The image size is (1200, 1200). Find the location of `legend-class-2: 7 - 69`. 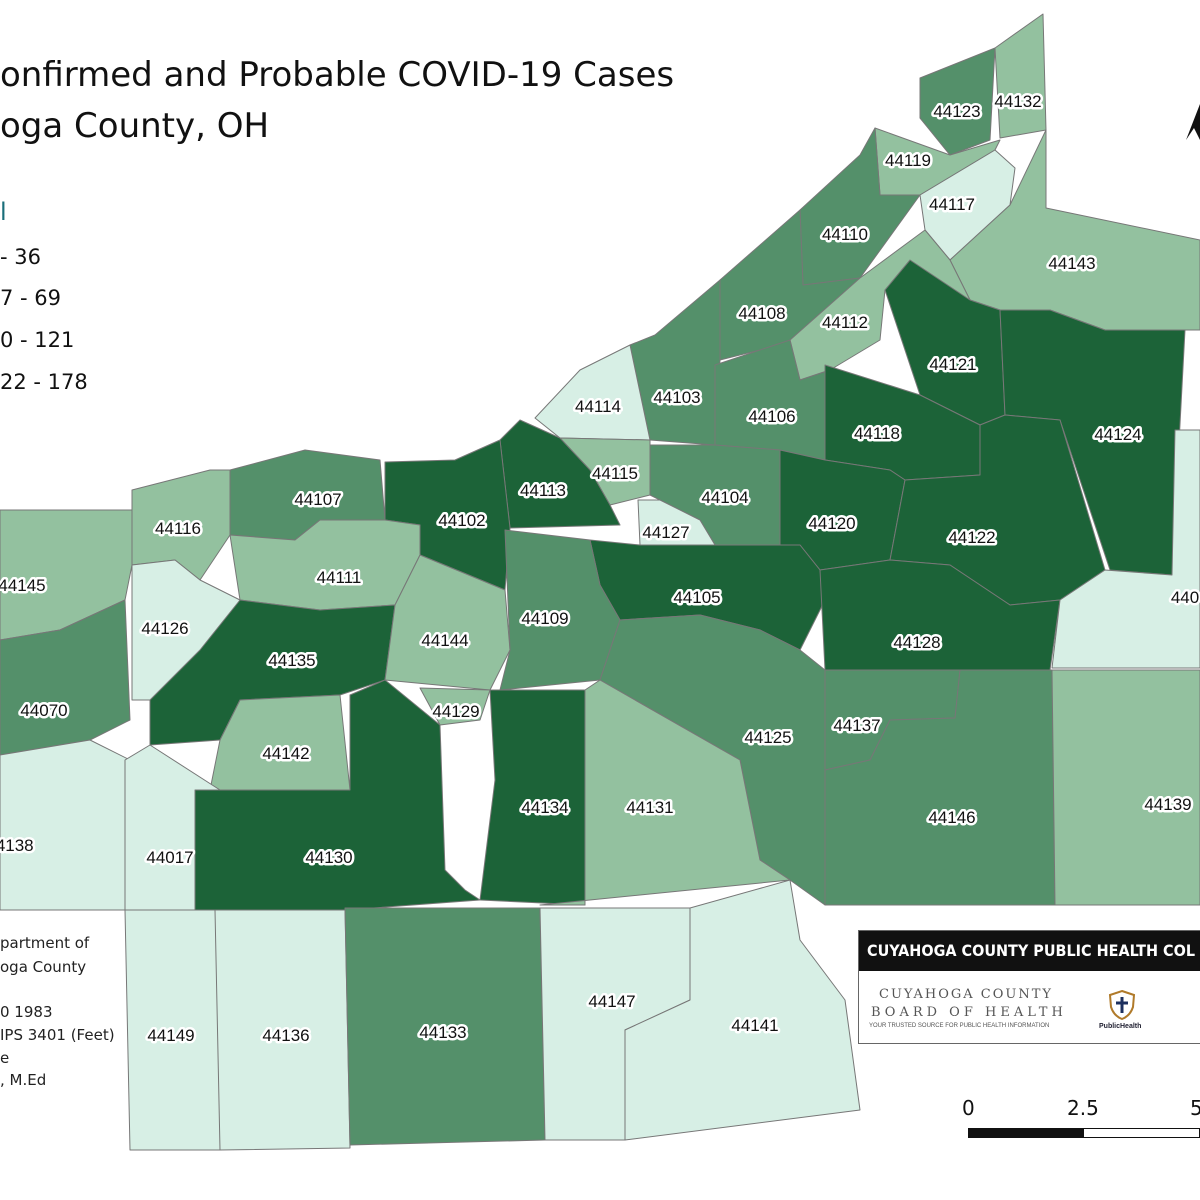

legend-class-2: 7 - 69 is located at coordinates (31, 298).